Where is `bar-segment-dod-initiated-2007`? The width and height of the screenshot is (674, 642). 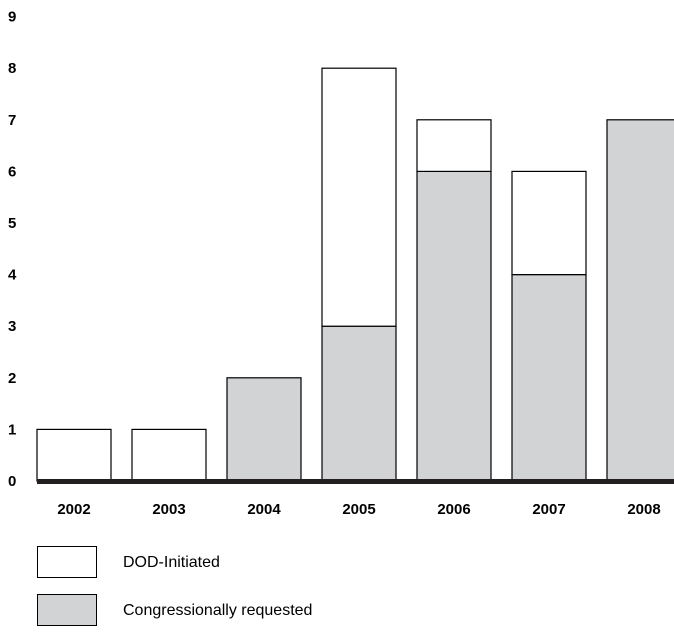
bar-segment-dod-initiated-2007 is located at coordinates (549, 223).